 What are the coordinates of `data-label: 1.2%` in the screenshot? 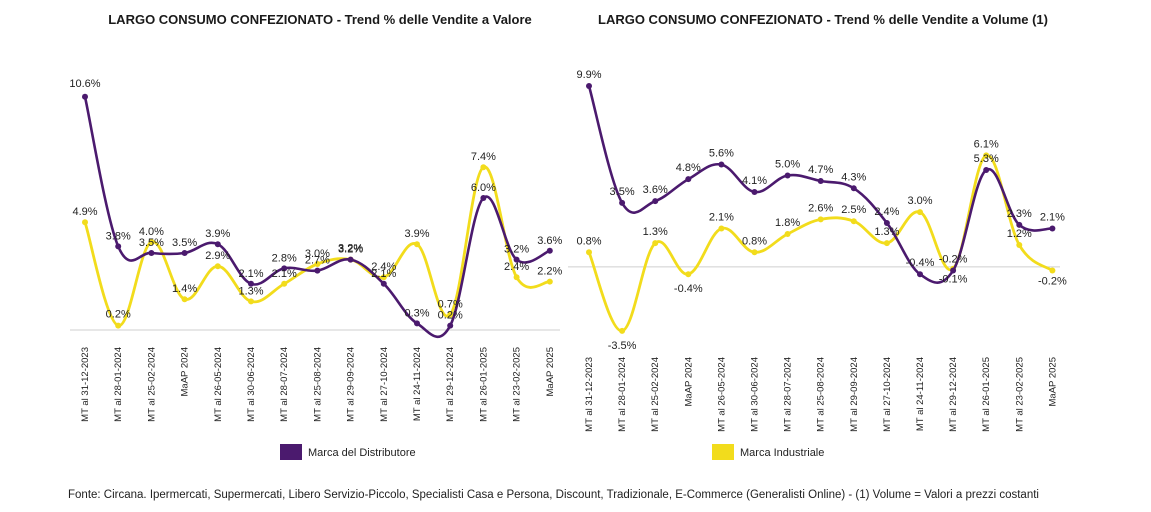 It's located at (1019, 234).